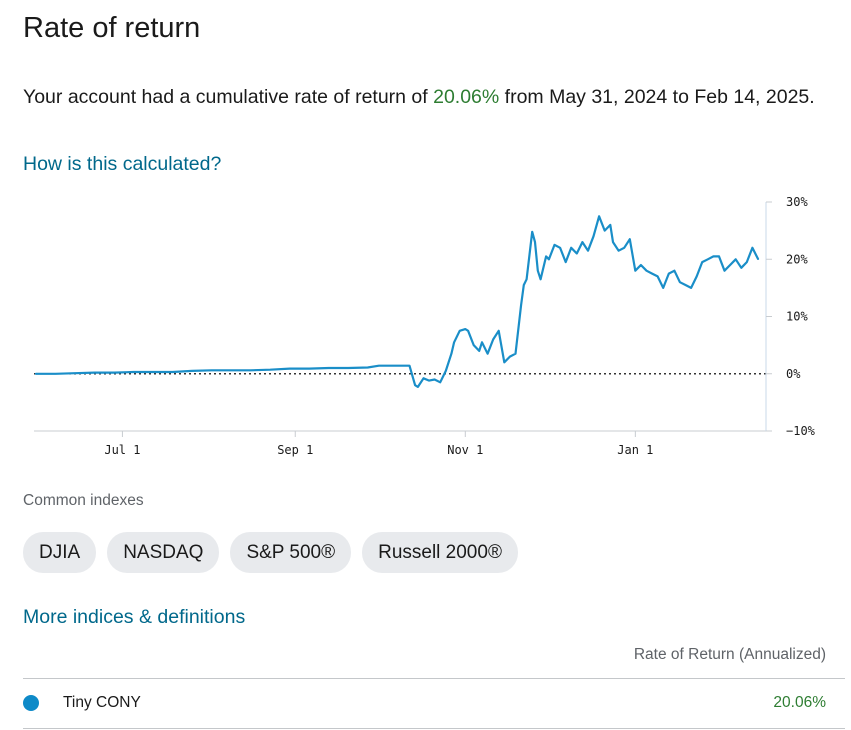 This screenshot has width=851, height=730. What do you see at coordinates (83, 500) in the screenshot?
I see `common-indexes-label: Common indexes` at bounding box center [83, 500].